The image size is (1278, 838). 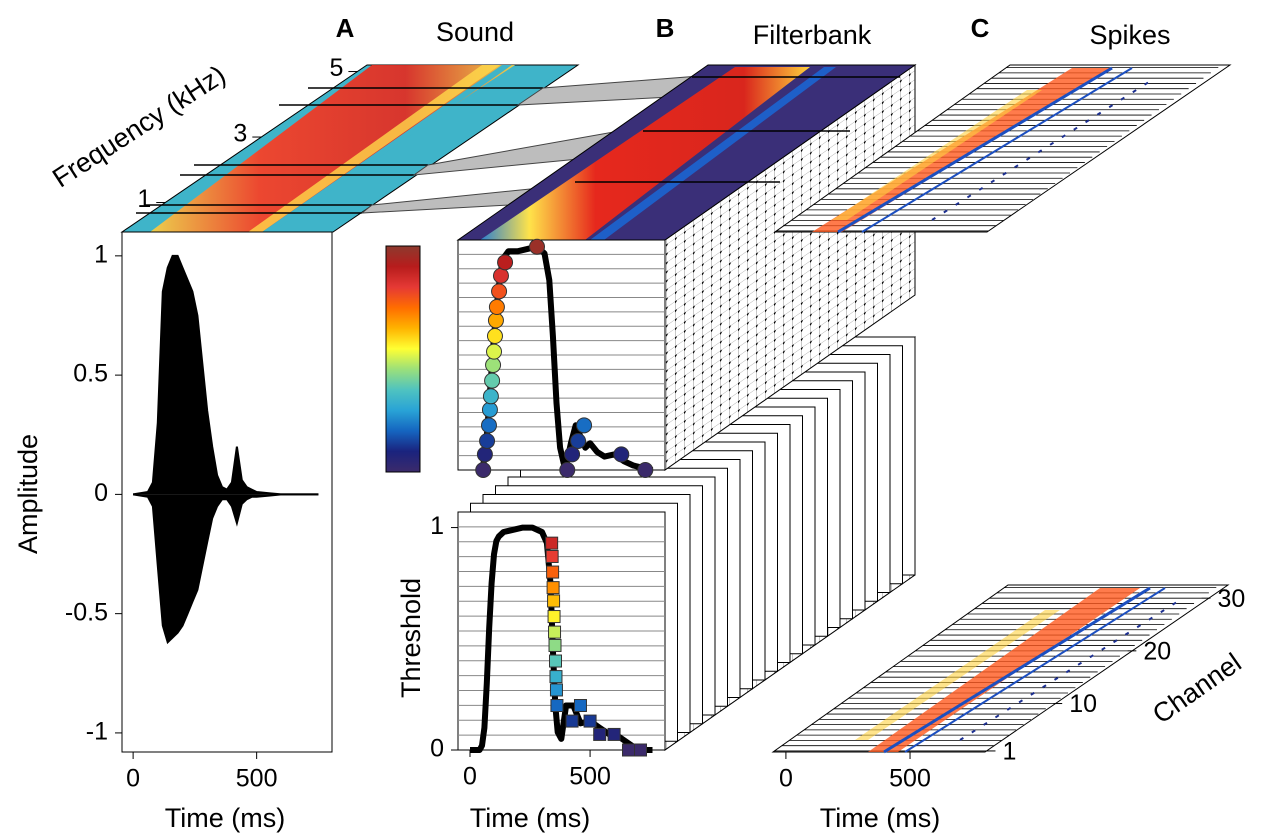 I want to click on plot-frame, so click(x=227, y=492).